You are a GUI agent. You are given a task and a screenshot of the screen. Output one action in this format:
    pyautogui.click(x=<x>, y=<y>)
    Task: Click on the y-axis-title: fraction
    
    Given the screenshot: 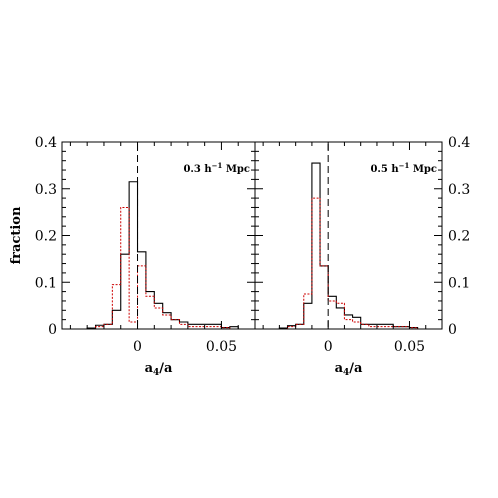 What is the action you would take?
    pyautogui.click(x=16, y=235)
    